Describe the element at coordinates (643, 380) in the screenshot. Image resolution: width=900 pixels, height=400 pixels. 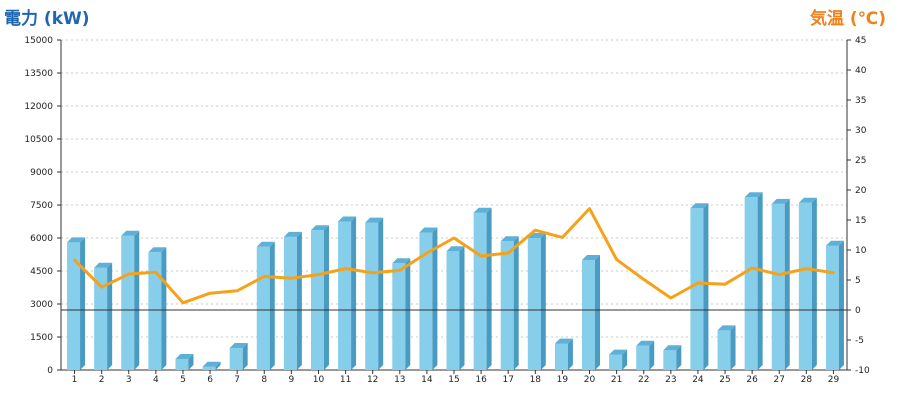
I see `x-tick-label: 22` at that location.